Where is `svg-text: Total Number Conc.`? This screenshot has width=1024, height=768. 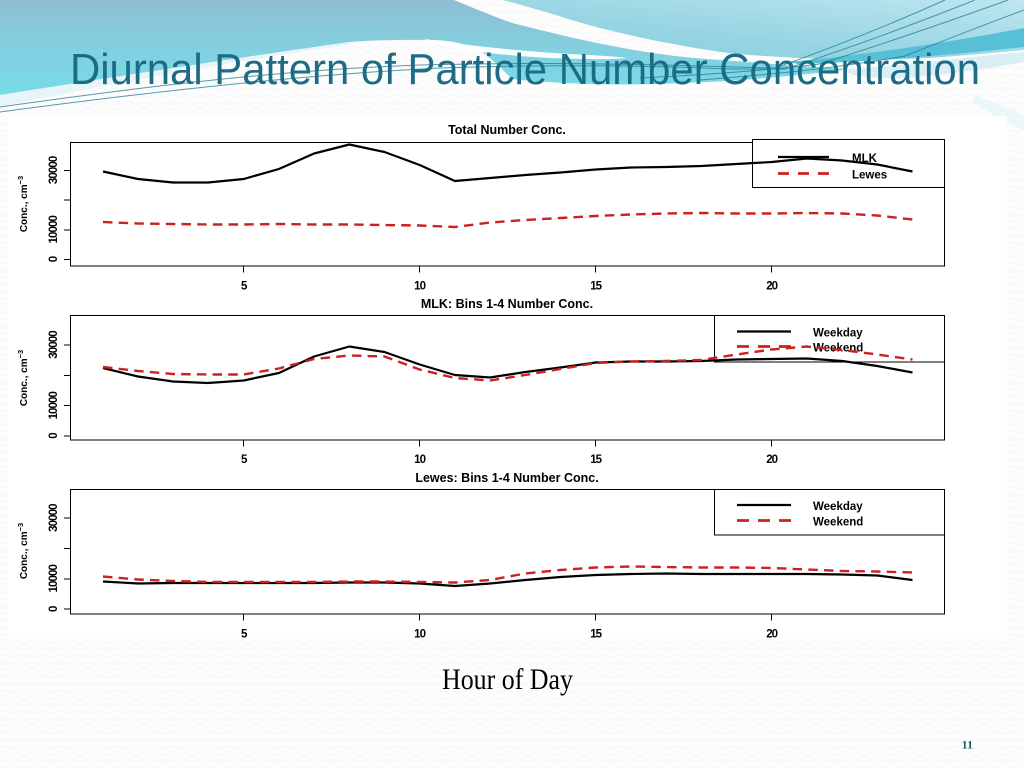
svg-text: Total Number Conc. is located at coordinates (507, 130).